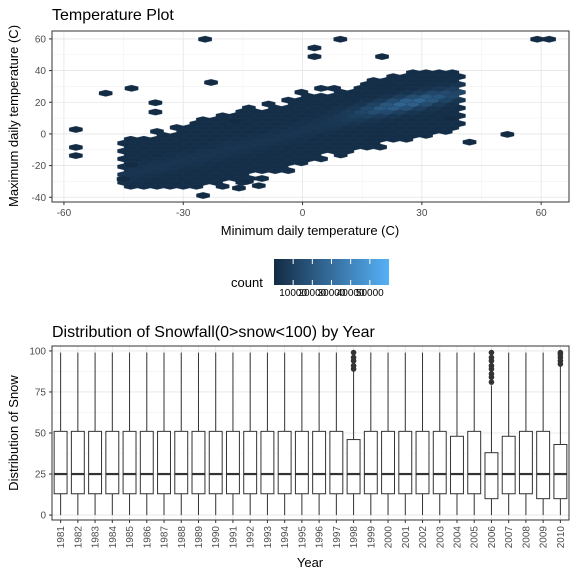  I want to click on top-y-tick-label: 20, so click(41, 103).